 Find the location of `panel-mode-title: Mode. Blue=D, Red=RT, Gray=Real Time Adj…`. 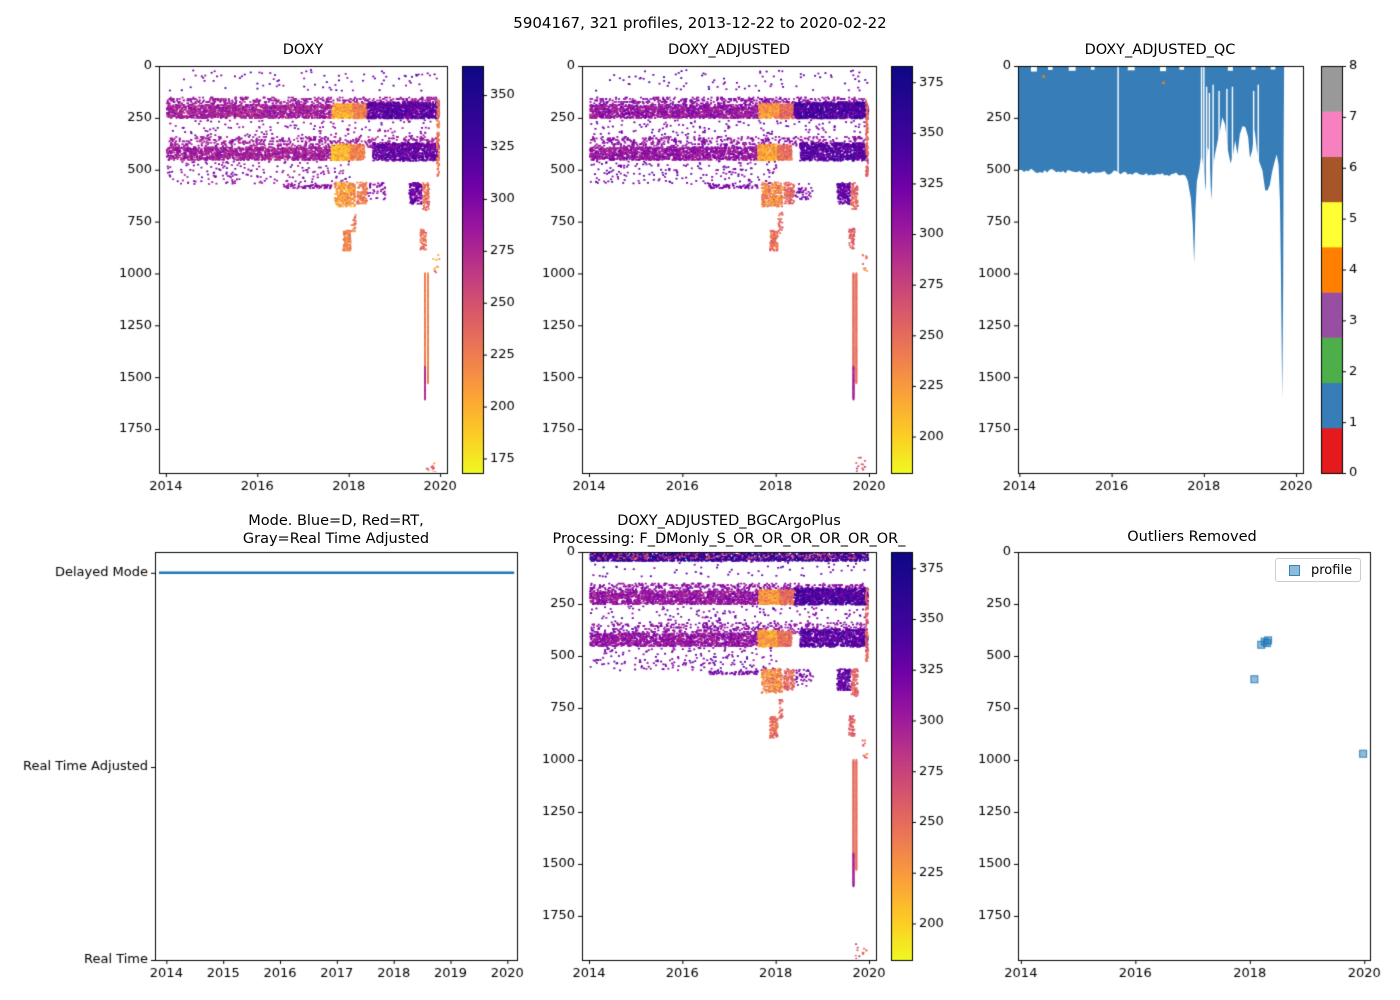

panel-mode-title: Mode. Blue=D, Red=RT, Gray=Real Time Adj… is located at coordinates (336, 530).